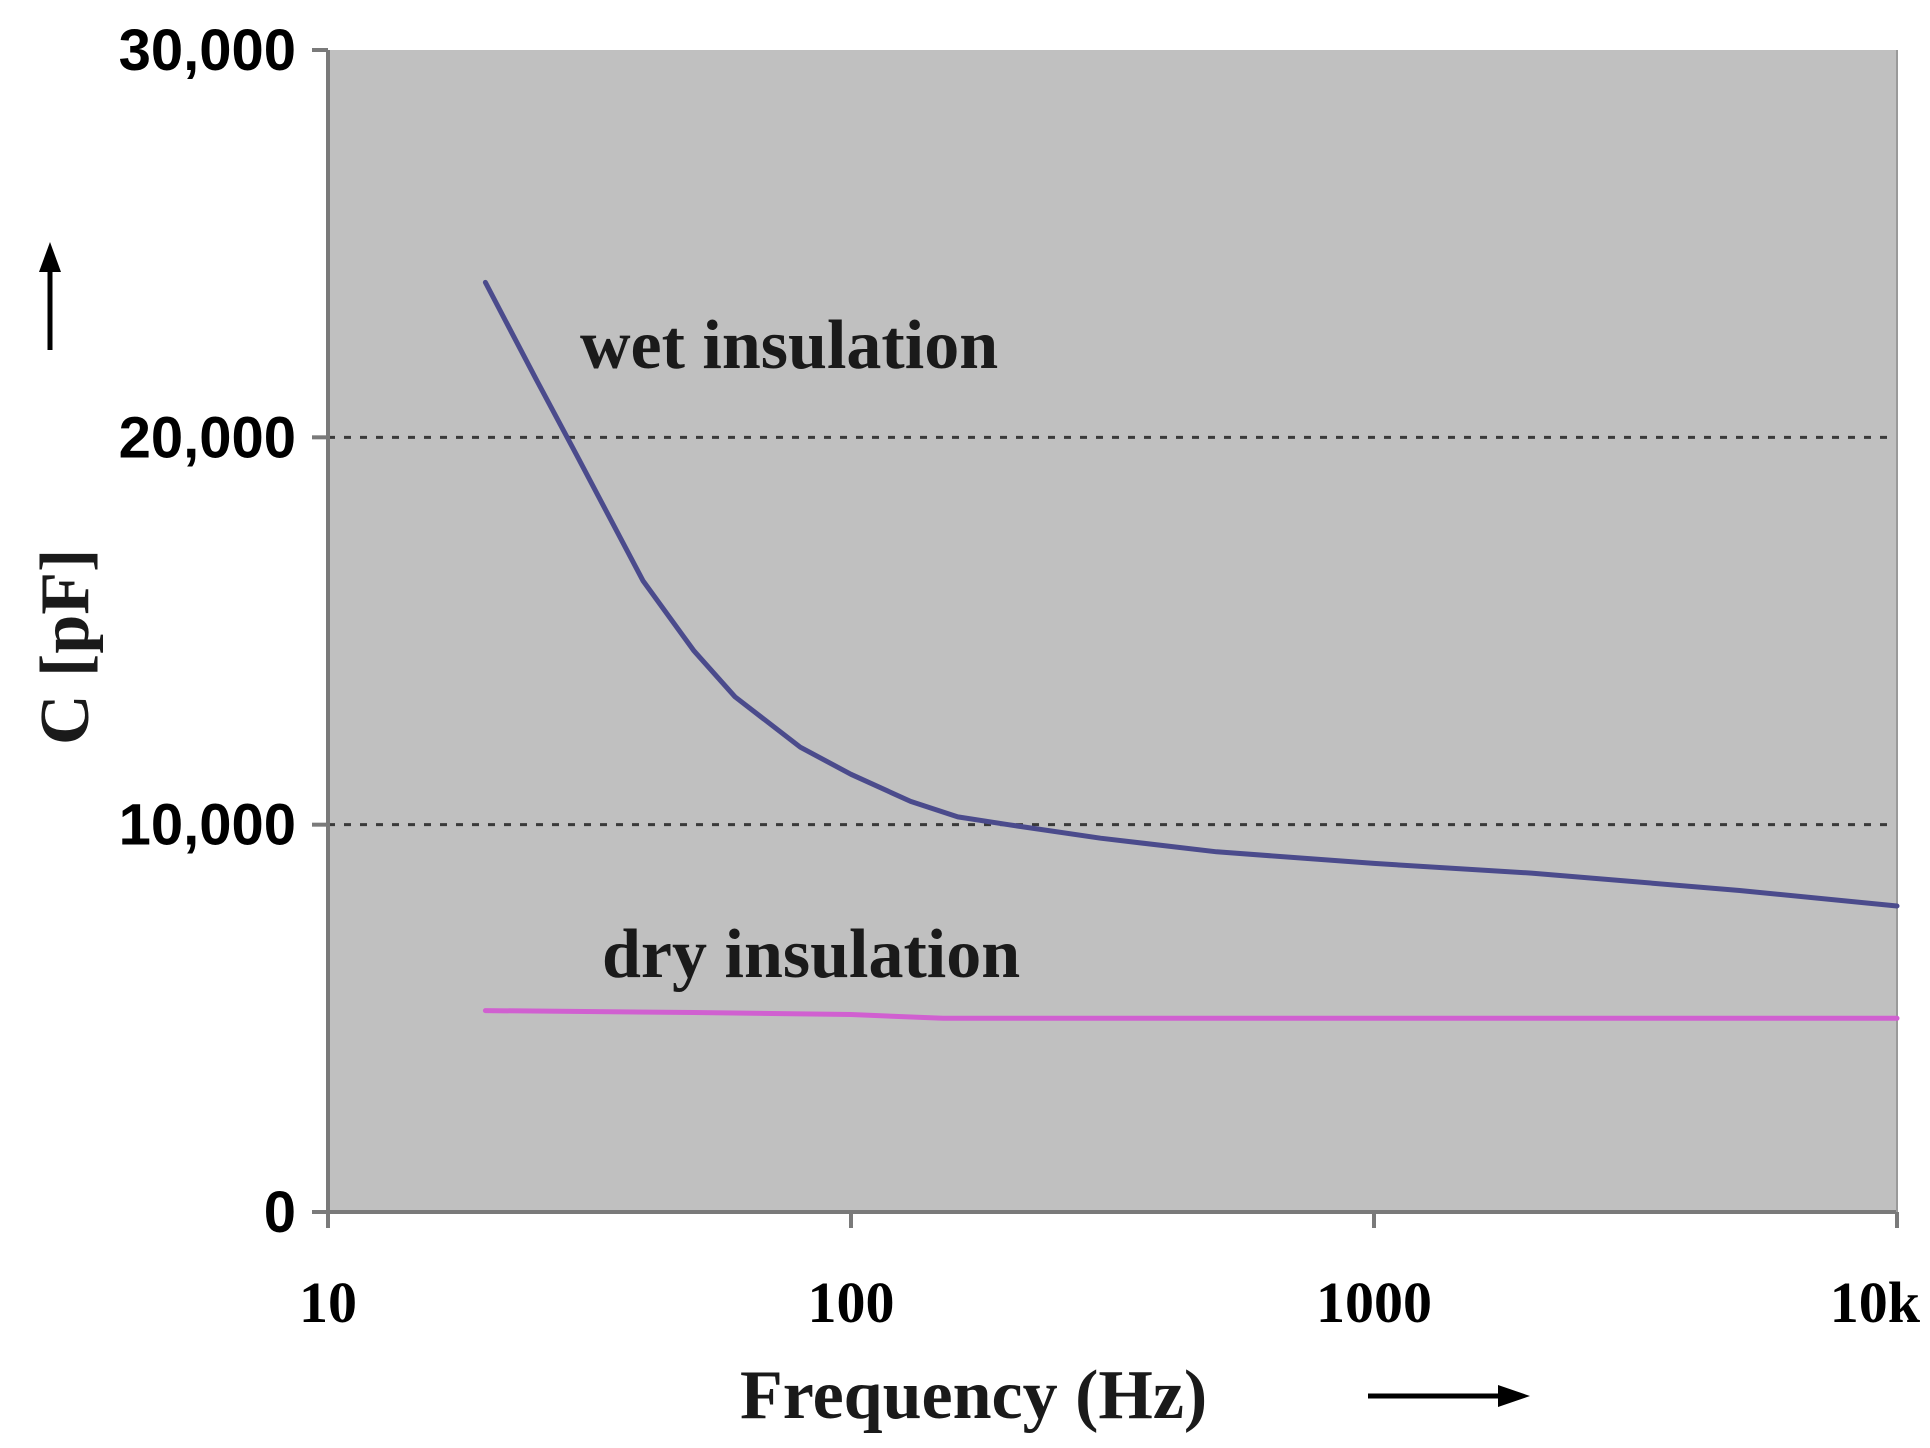 This screenshot has width=1930, height=1448. Describe the element at coordinates (789, 345) in the screenshot. I see `wet-insulation-label: wet insulation` at that location.